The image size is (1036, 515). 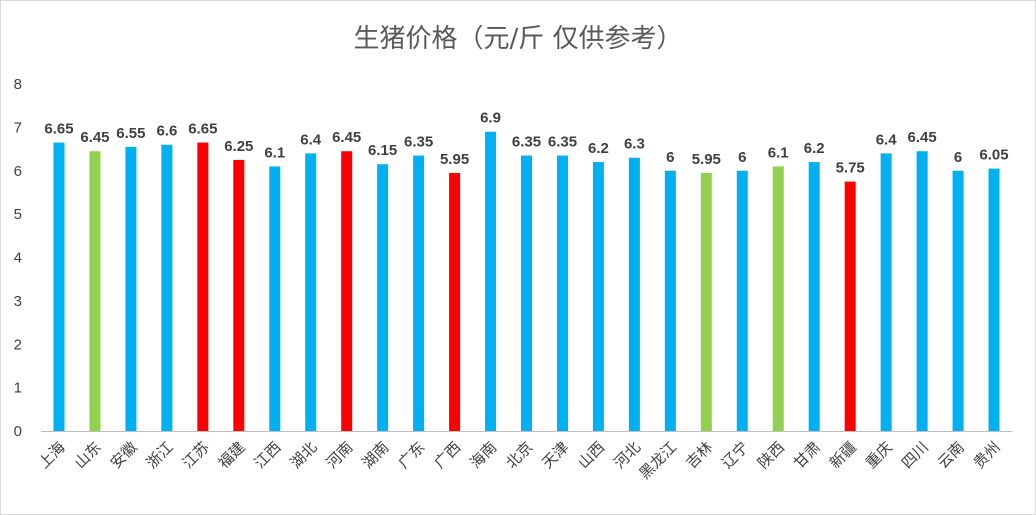 I want to click on x-tick-label: 福建, so click(x=232, y=455).